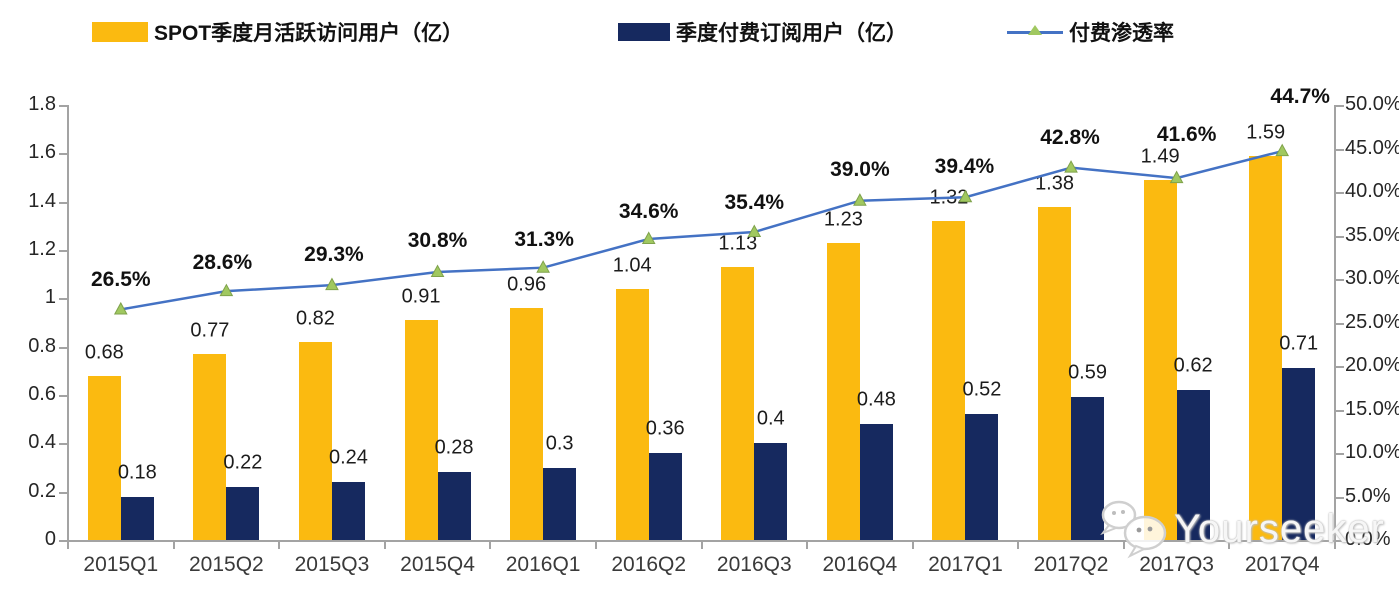 This screenshot has width=1399, height=596. Describe the element at coordinates (1087, 372) in the screenshot. I see `subscribers-value-label: 0.59` at that location.